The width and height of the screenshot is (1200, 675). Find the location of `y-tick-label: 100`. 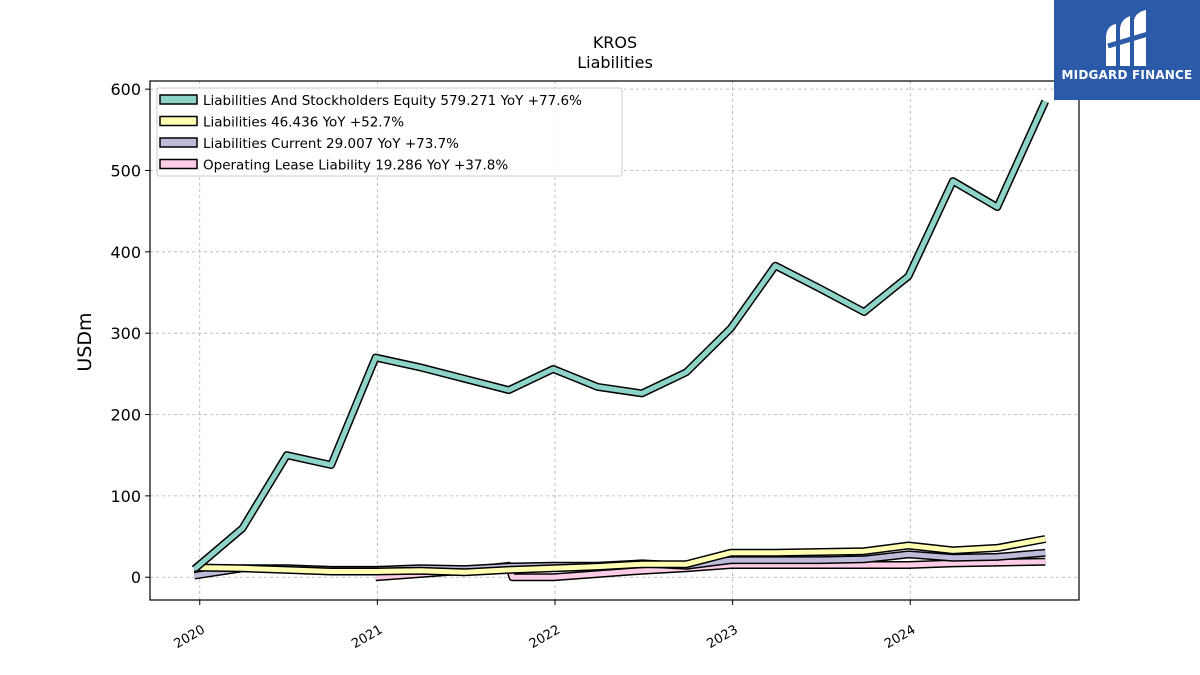

y-tick-label: 100 is located at coordinates (125, 496).